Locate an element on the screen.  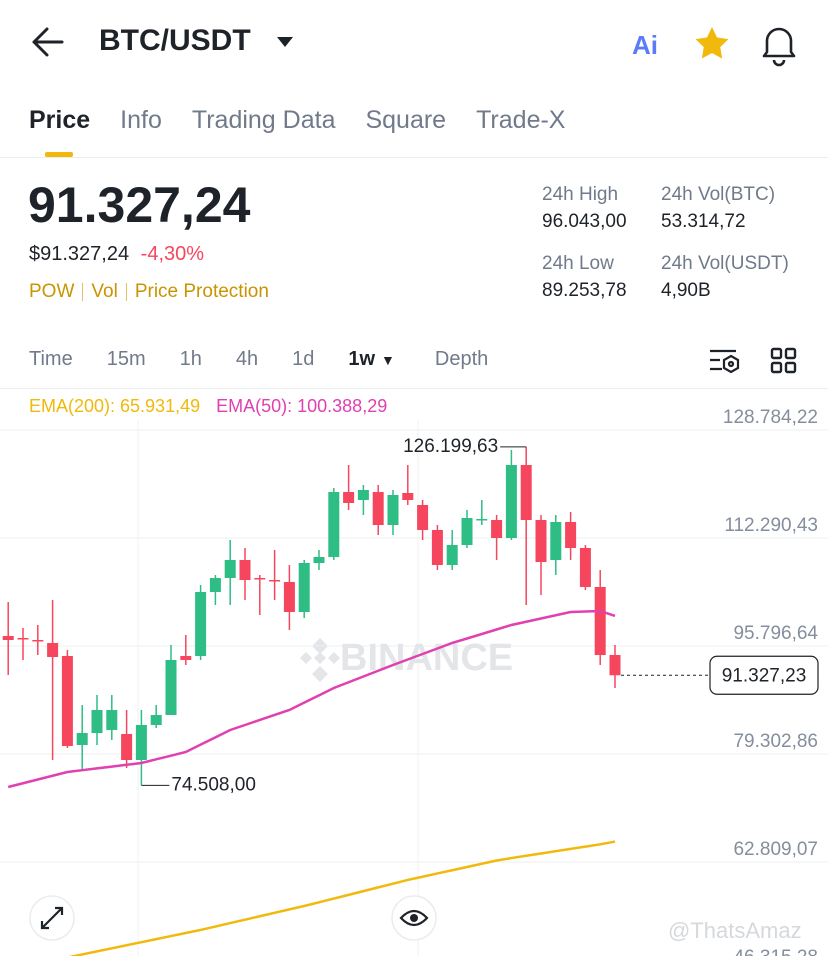
tag: POW is located at coordinates (52, 291).